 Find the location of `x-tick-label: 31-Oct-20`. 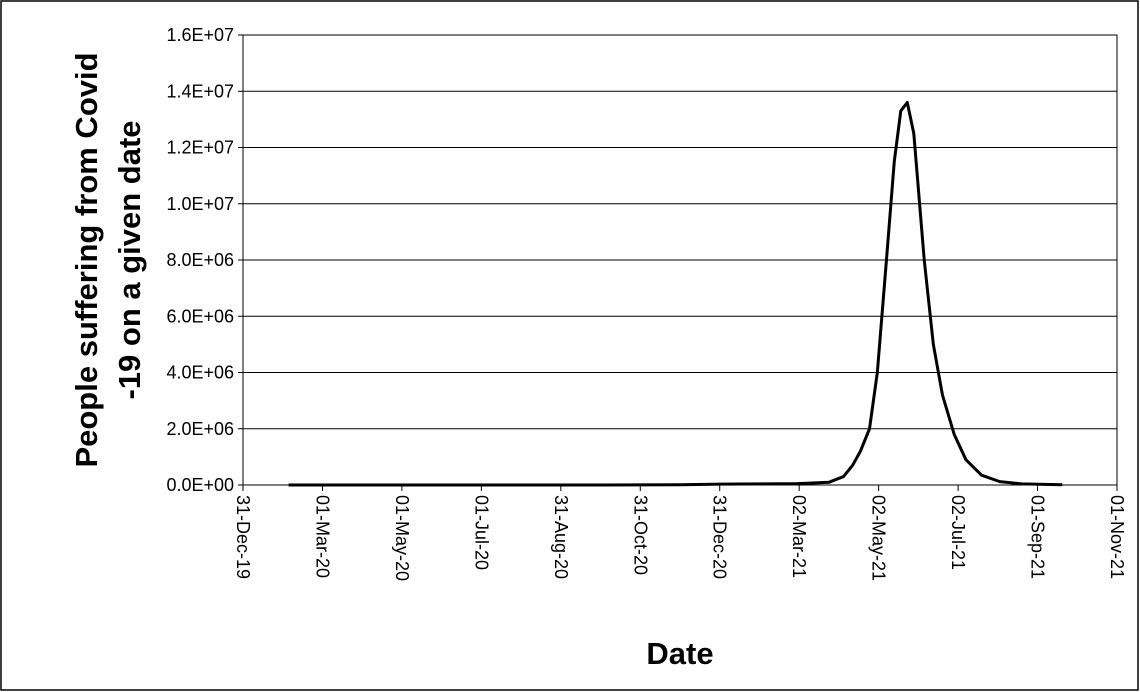

x-tick-label: 31-Oct-20 is located at coordinates (640, 535).